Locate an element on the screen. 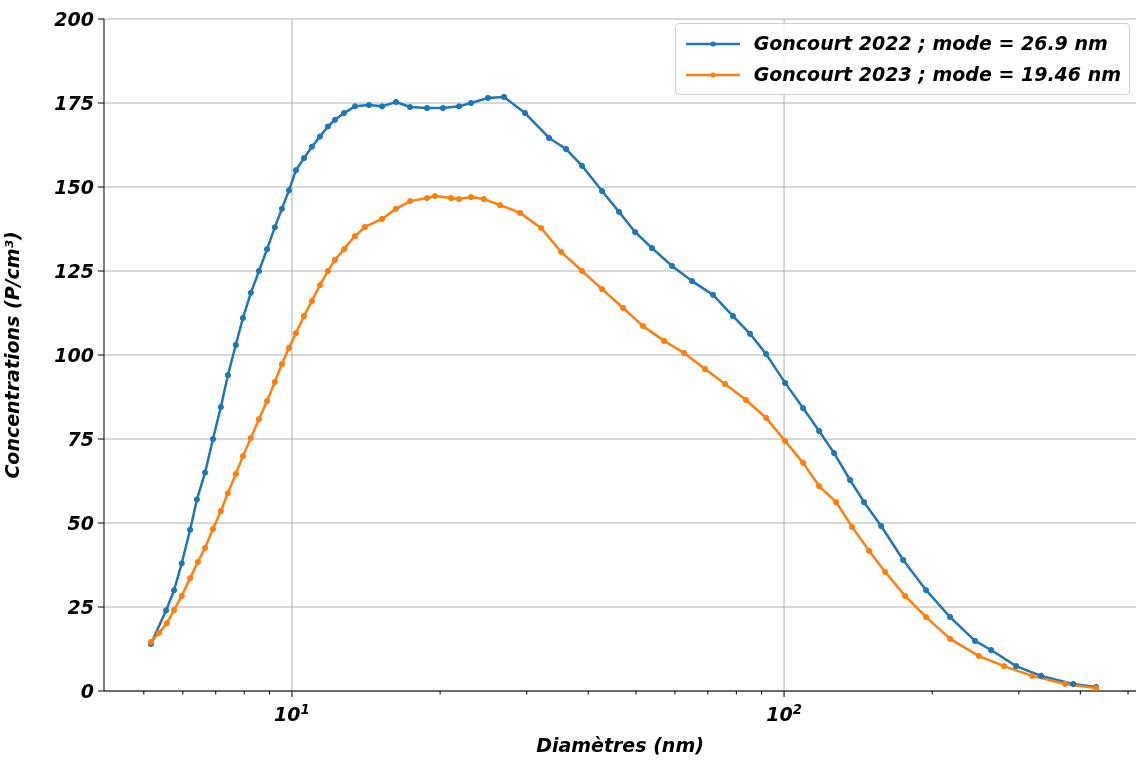  legend-label: Goncourt 2022 ; mode = 26.9 nm is located at coordinates (930, 43).